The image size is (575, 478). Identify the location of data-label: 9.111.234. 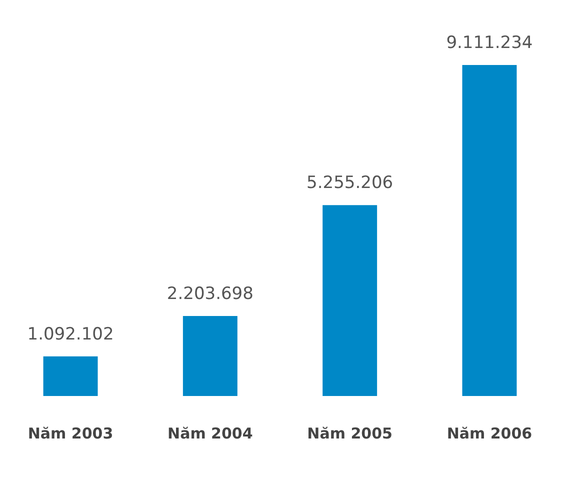
(489, 43).